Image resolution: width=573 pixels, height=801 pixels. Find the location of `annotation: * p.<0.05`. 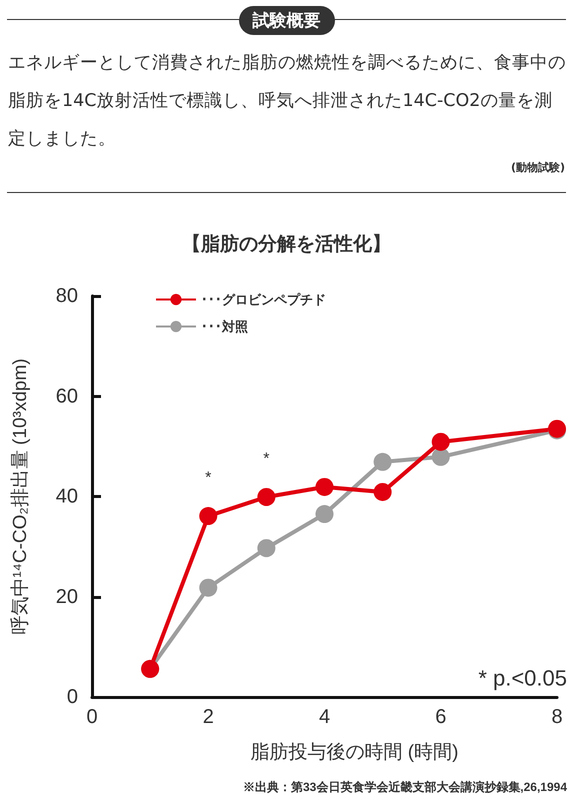

annotation: * p.<0.05 is located at coordinates (522, 678).